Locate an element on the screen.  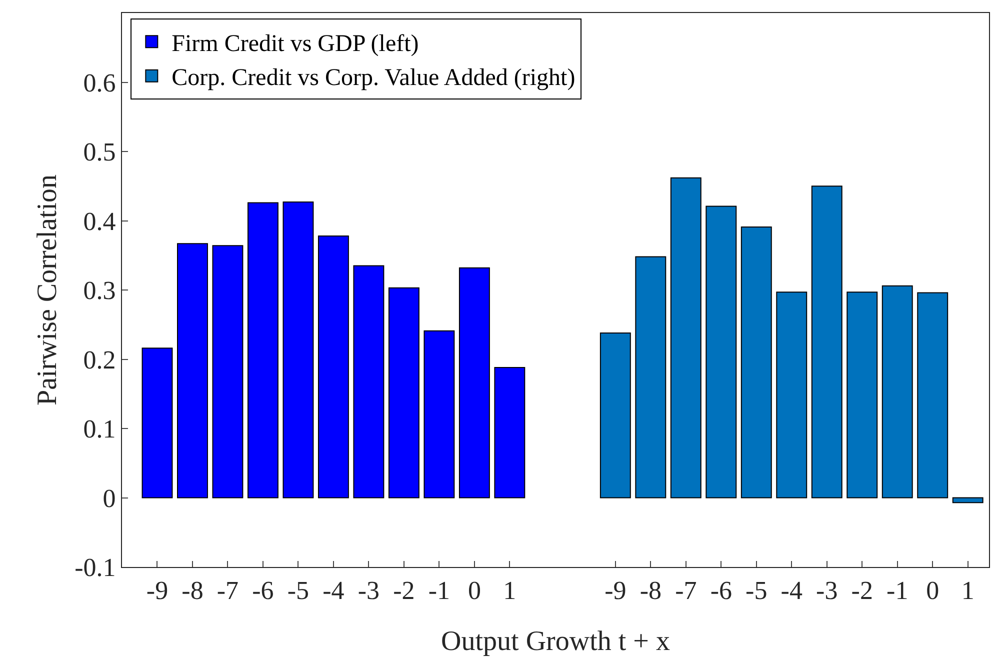
y-tick-label: 0.5 is located at coordinates (99, 152).